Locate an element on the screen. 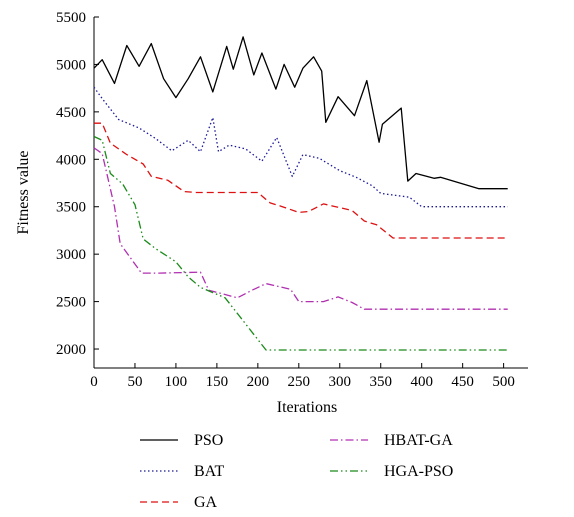  legend-label: HGA-PSO is located at coordinates (418, 471).